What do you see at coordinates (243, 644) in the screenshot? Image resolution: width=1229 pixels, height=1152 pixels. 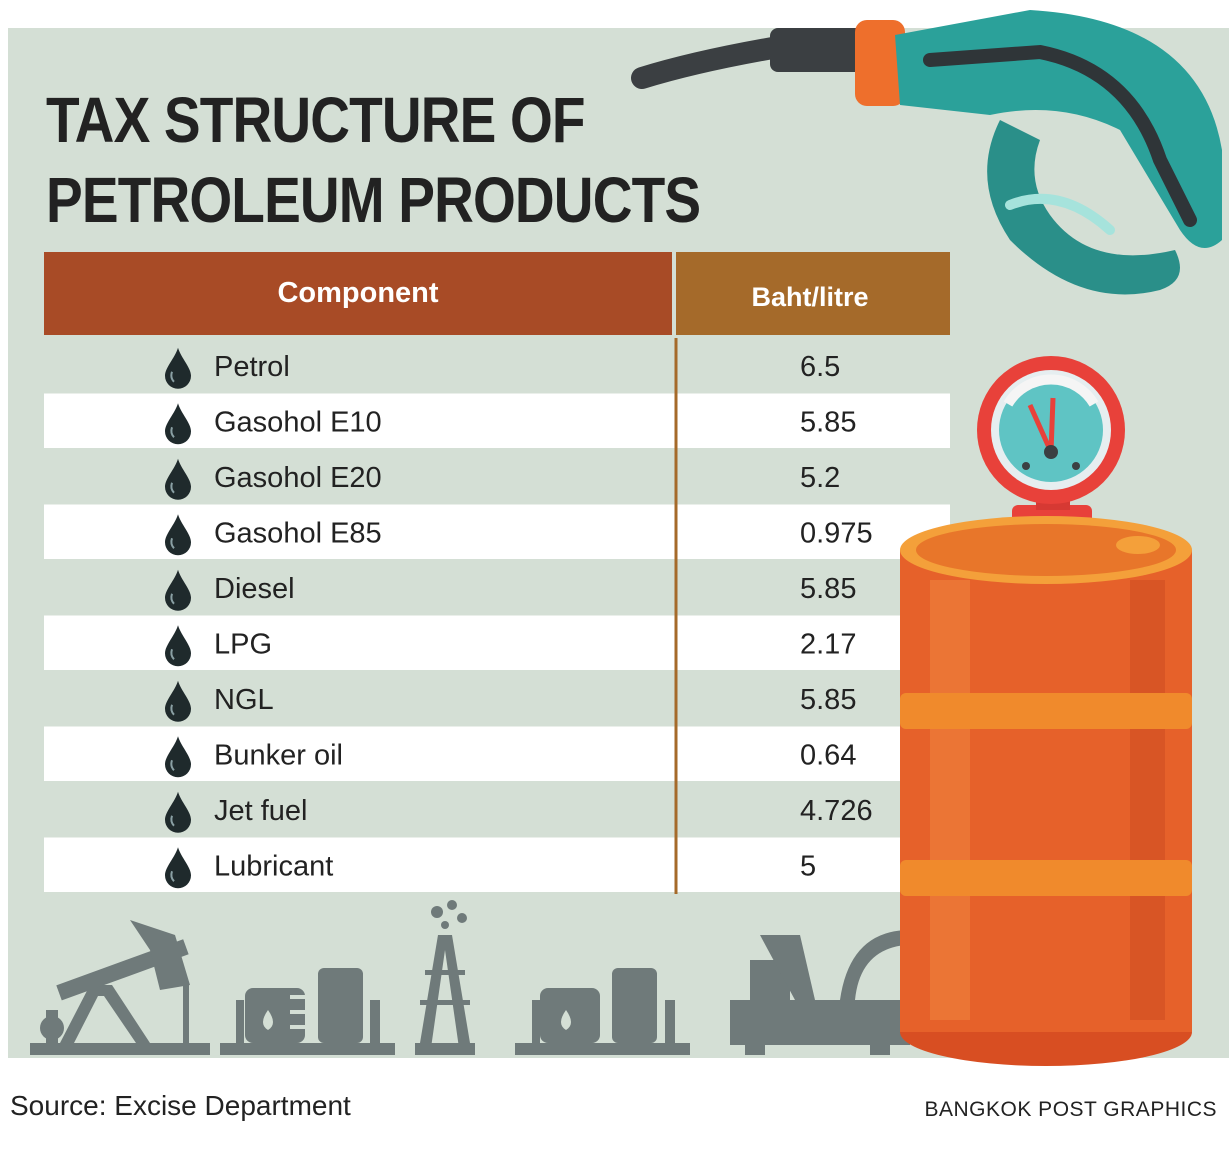 I see `component-label: LPG` at bounding box center [243, 644].